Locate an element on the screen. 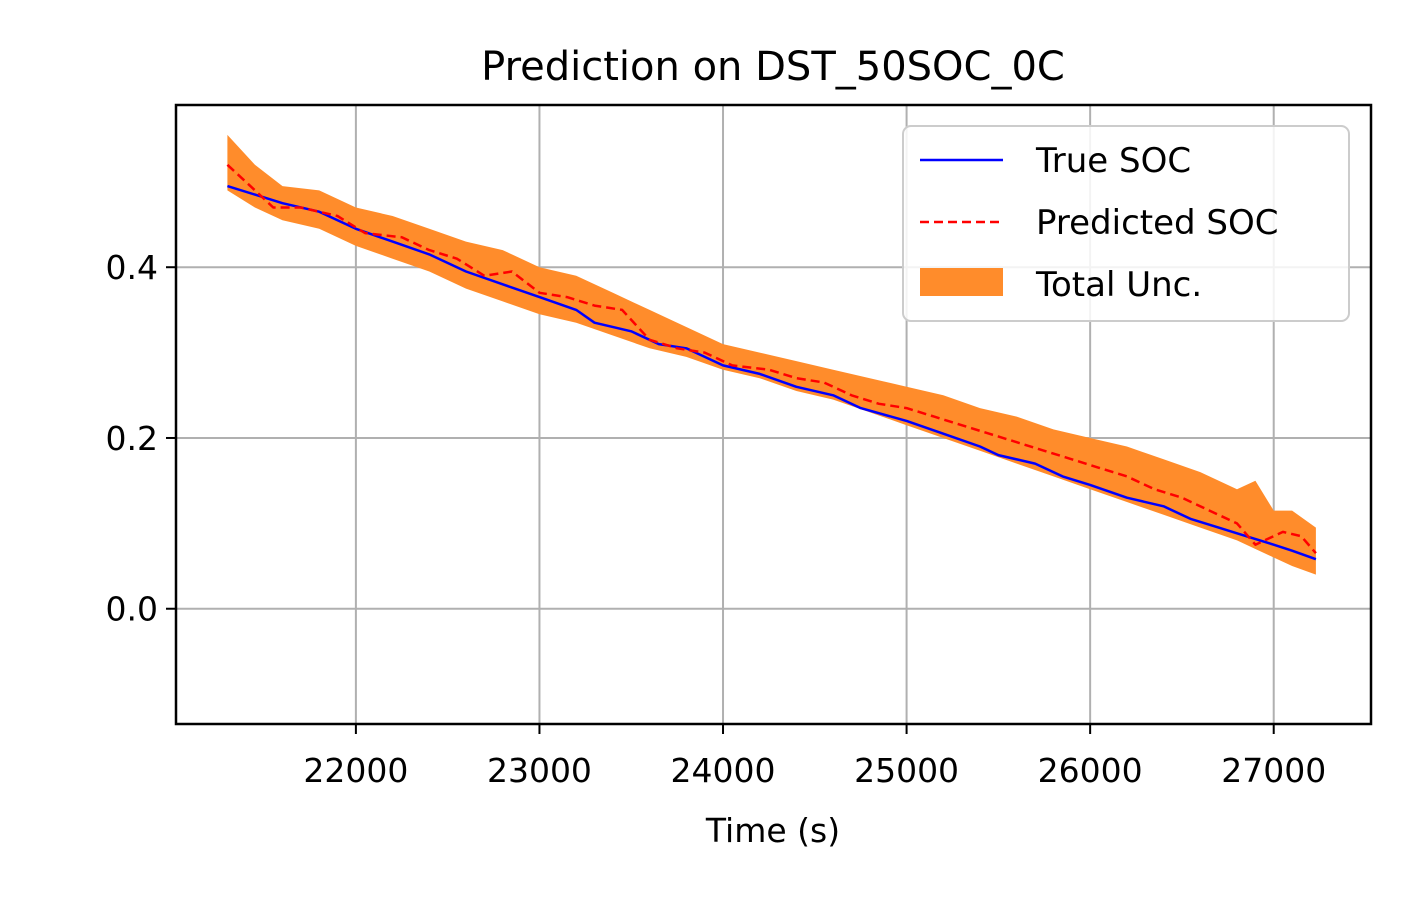  chart-title: Prediction on DST_50SOC_0C is located at coordinates (773, 67).